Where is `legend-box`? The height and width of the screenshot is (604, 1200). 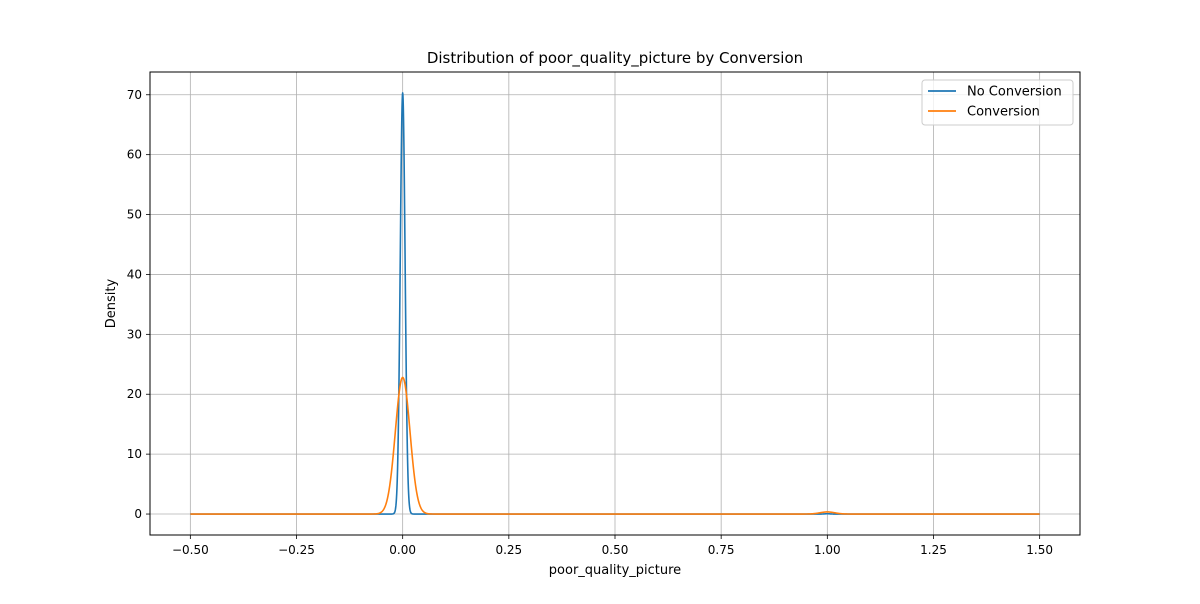 legend-box is located at coordinates (997, 102).